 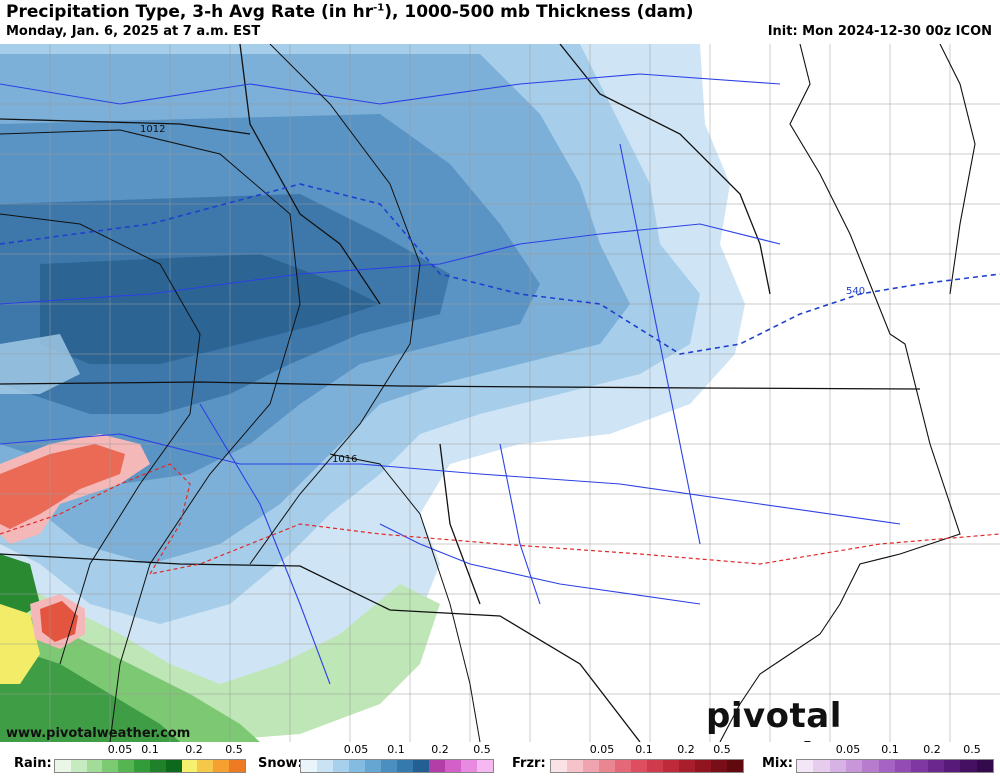 I want to click on thickness-label-540: 540, so click(x=855, y=291).